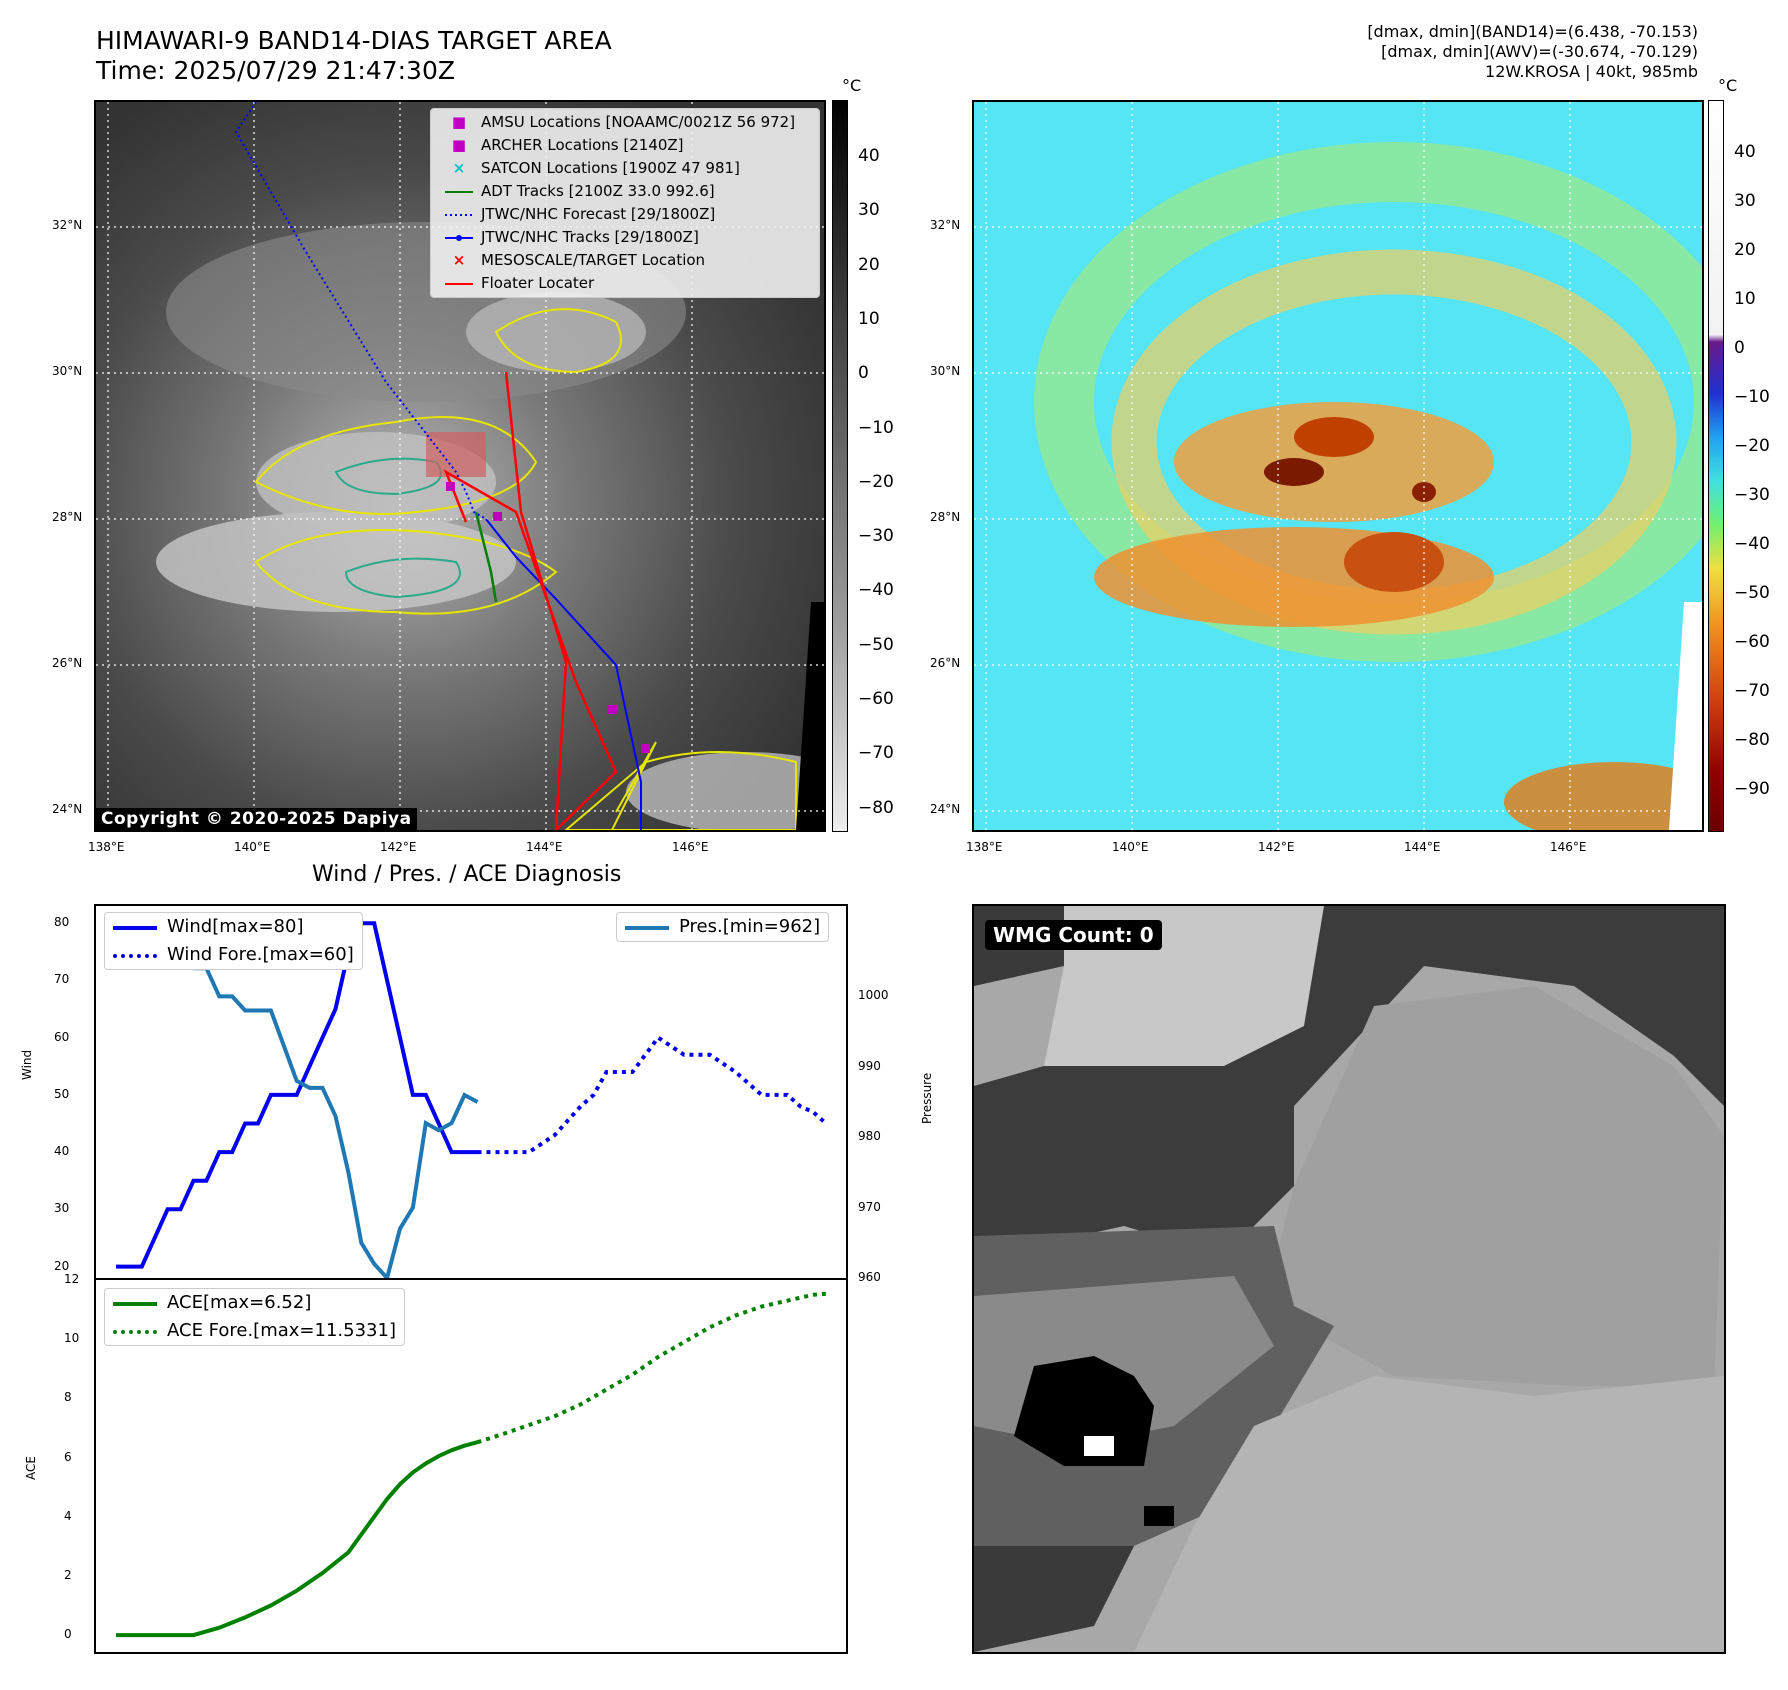  What do you see at coordinates (68, 1515) in the screenshot?
I see `ace-tick: 4` at bounding box center [68, 1515].